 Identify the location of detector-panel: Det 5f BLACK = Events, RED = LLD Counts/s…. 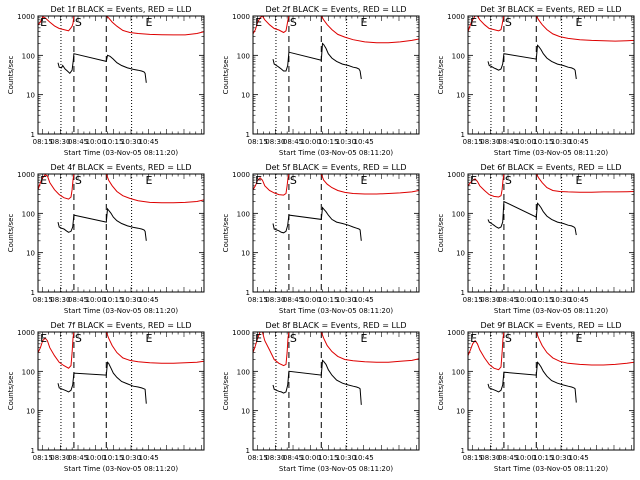
(321, 239).